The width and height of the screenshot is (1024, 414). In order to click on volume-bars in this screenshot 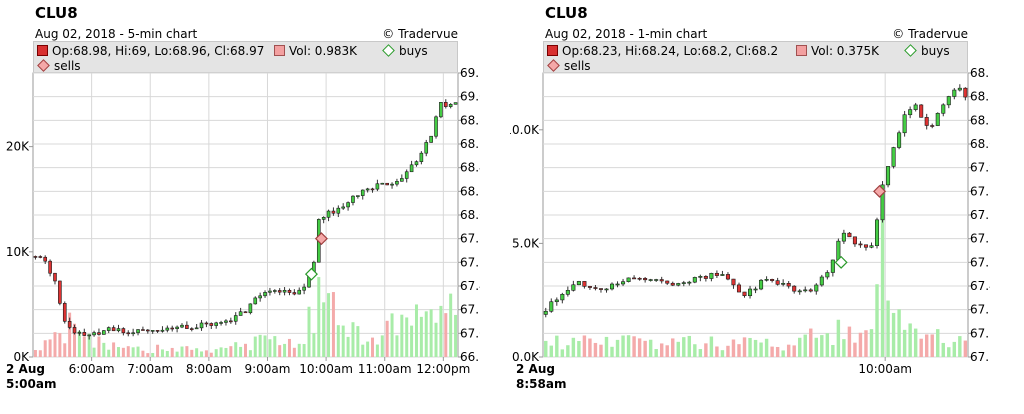, I will do `click(245, 317)`.